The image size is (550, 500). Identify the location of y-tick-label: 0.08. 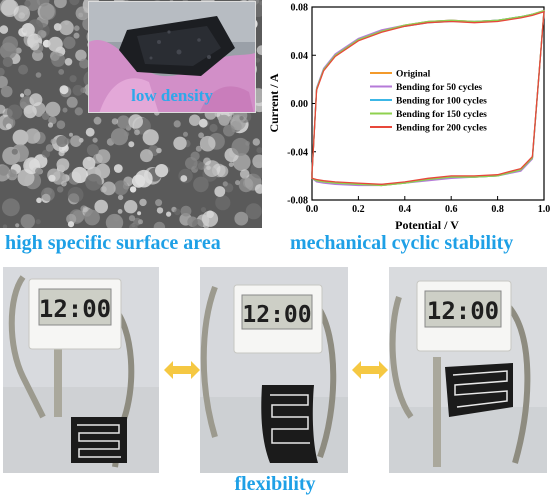
(300, 8).